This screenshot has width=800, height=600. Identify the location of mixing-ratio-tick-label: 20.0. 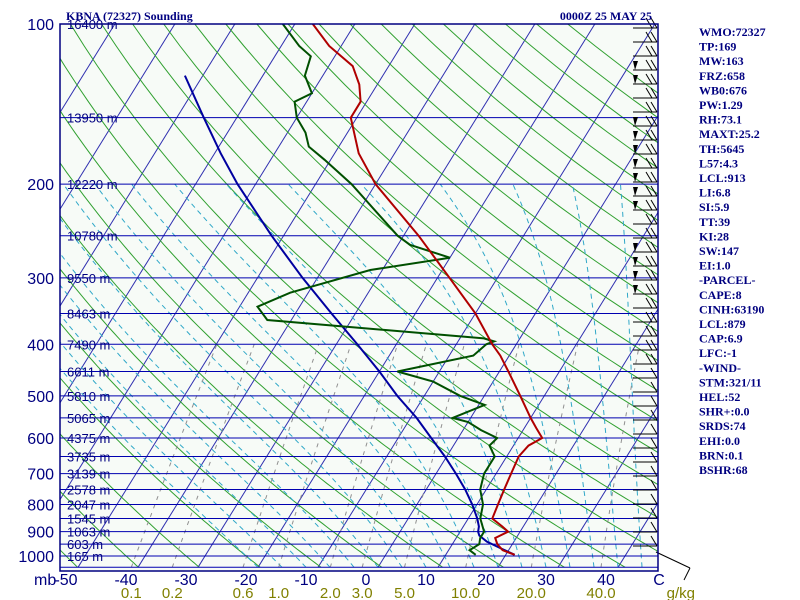
(531, 592).